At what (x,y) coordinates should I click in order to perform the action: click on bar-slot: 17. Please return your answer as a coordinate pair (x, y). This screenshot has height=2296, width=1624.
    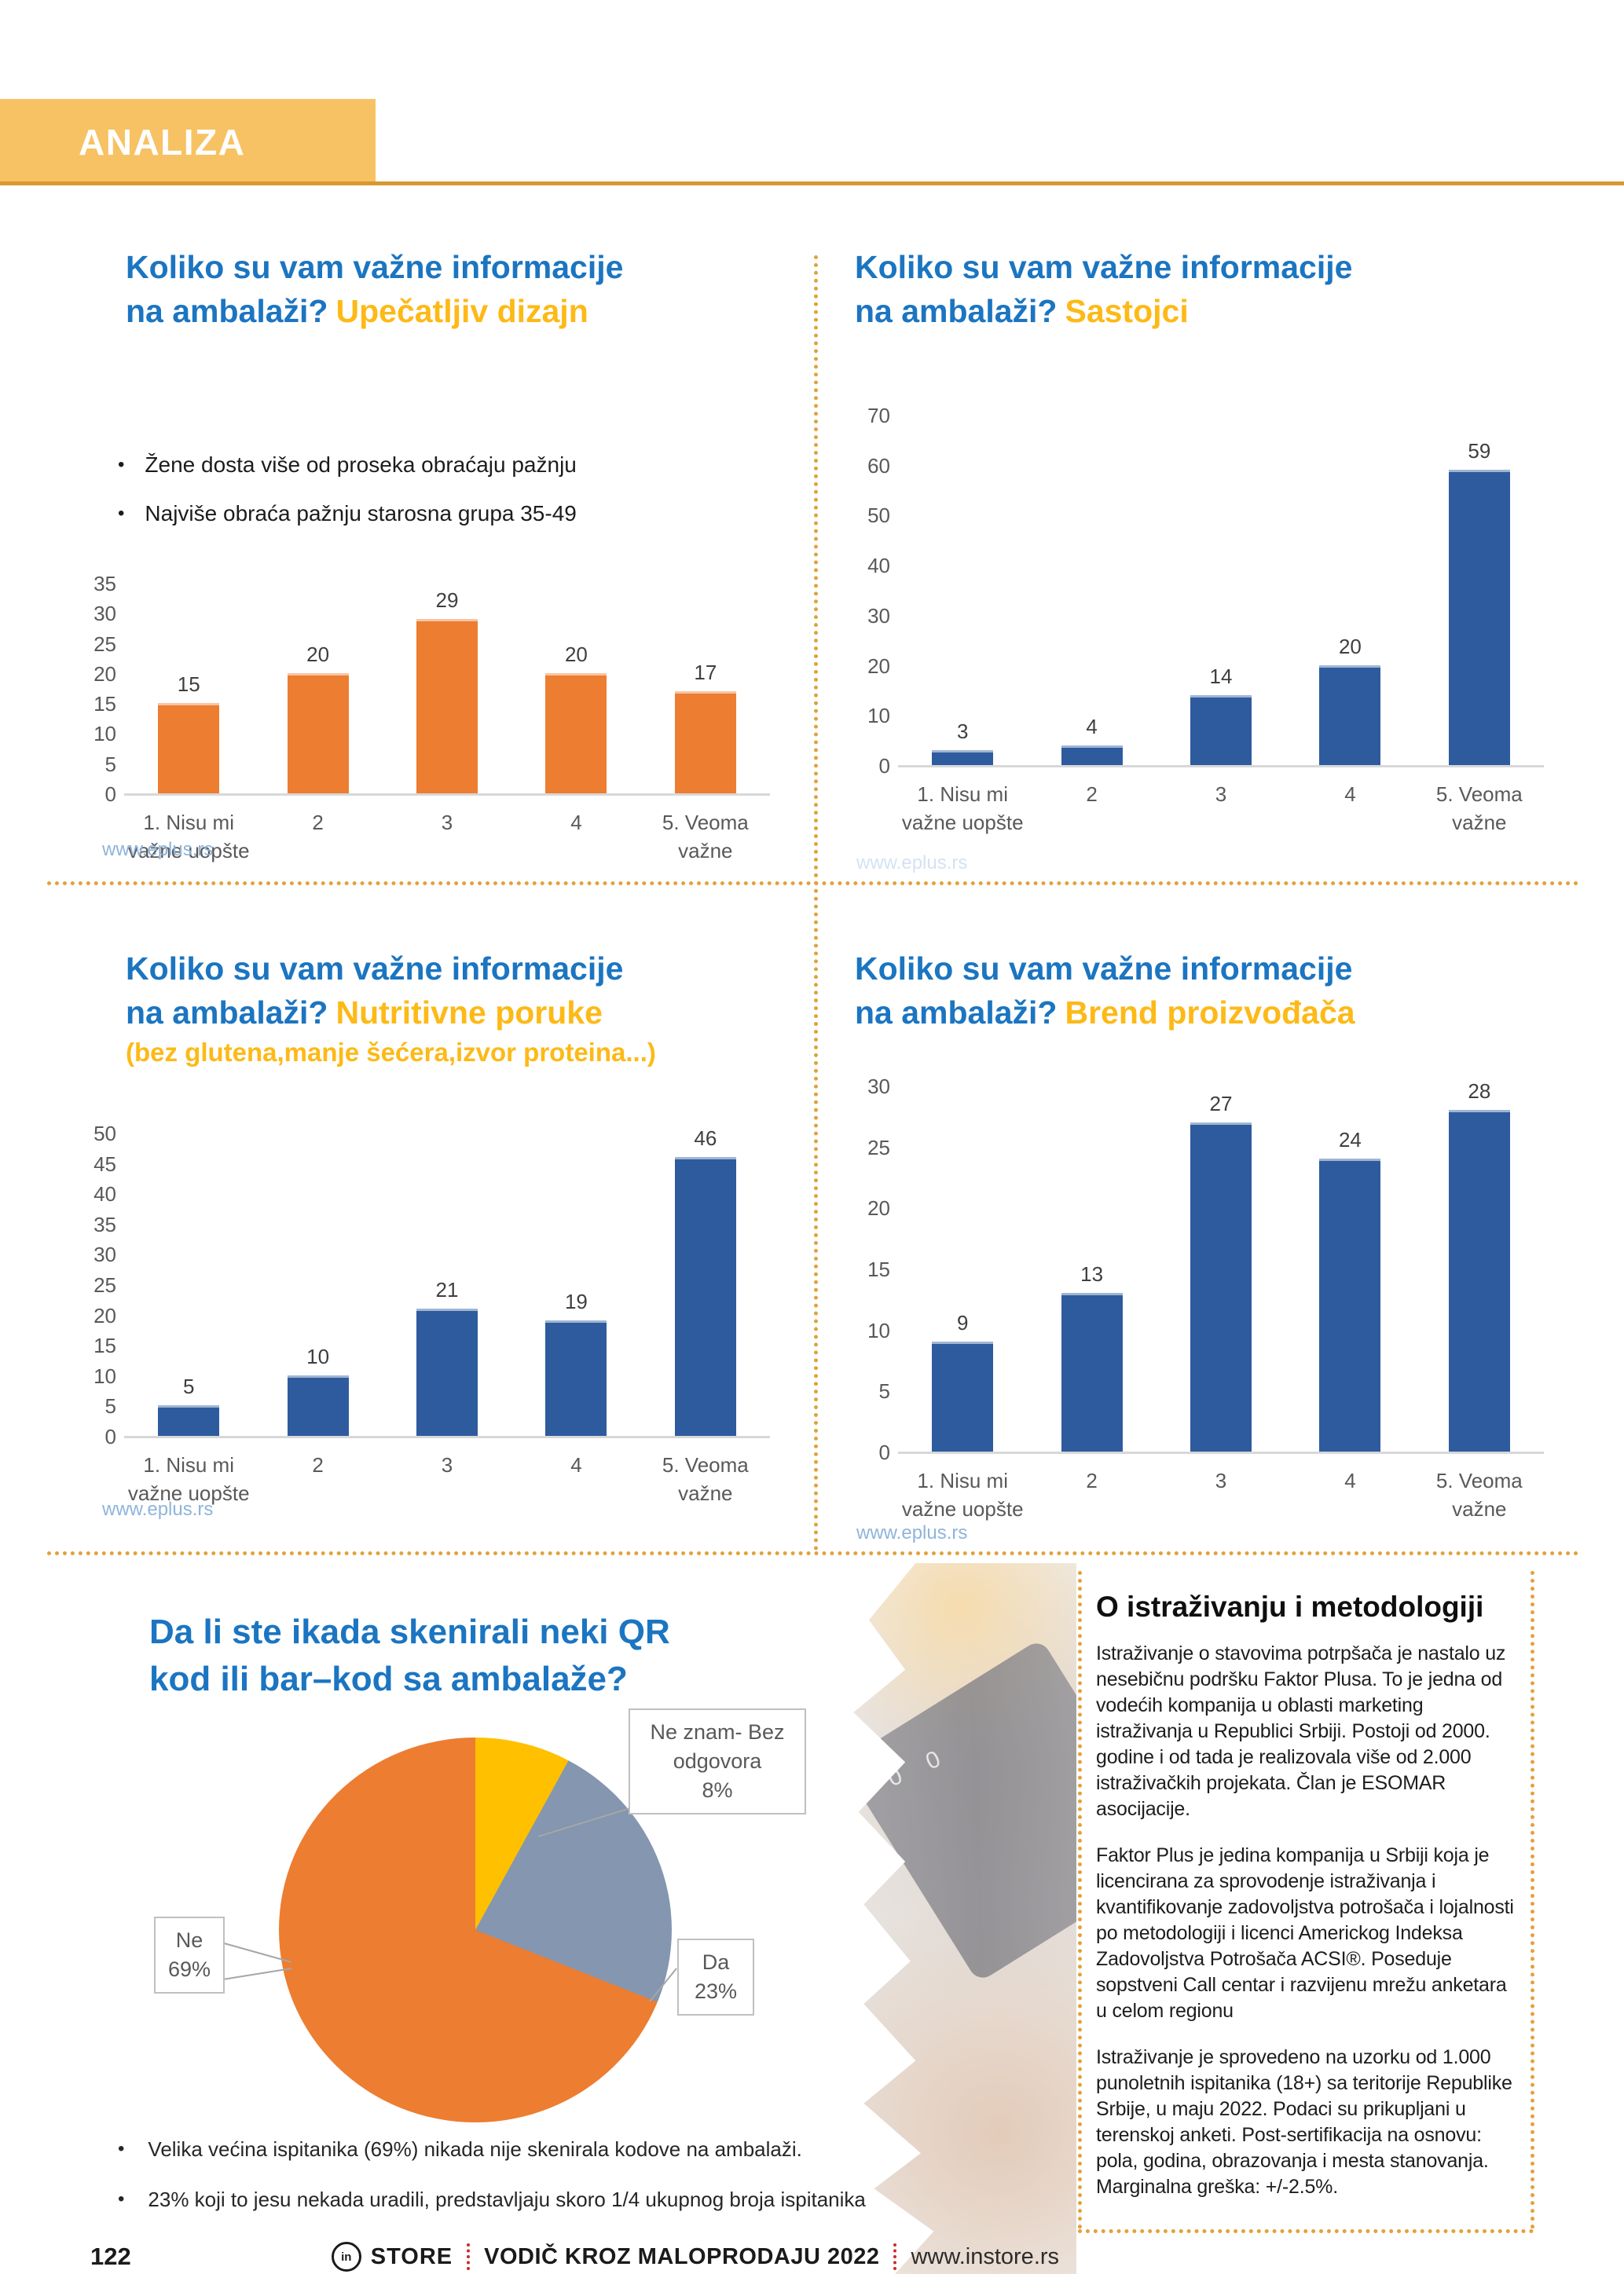
    Looking at the image, I should click on (705, 727).